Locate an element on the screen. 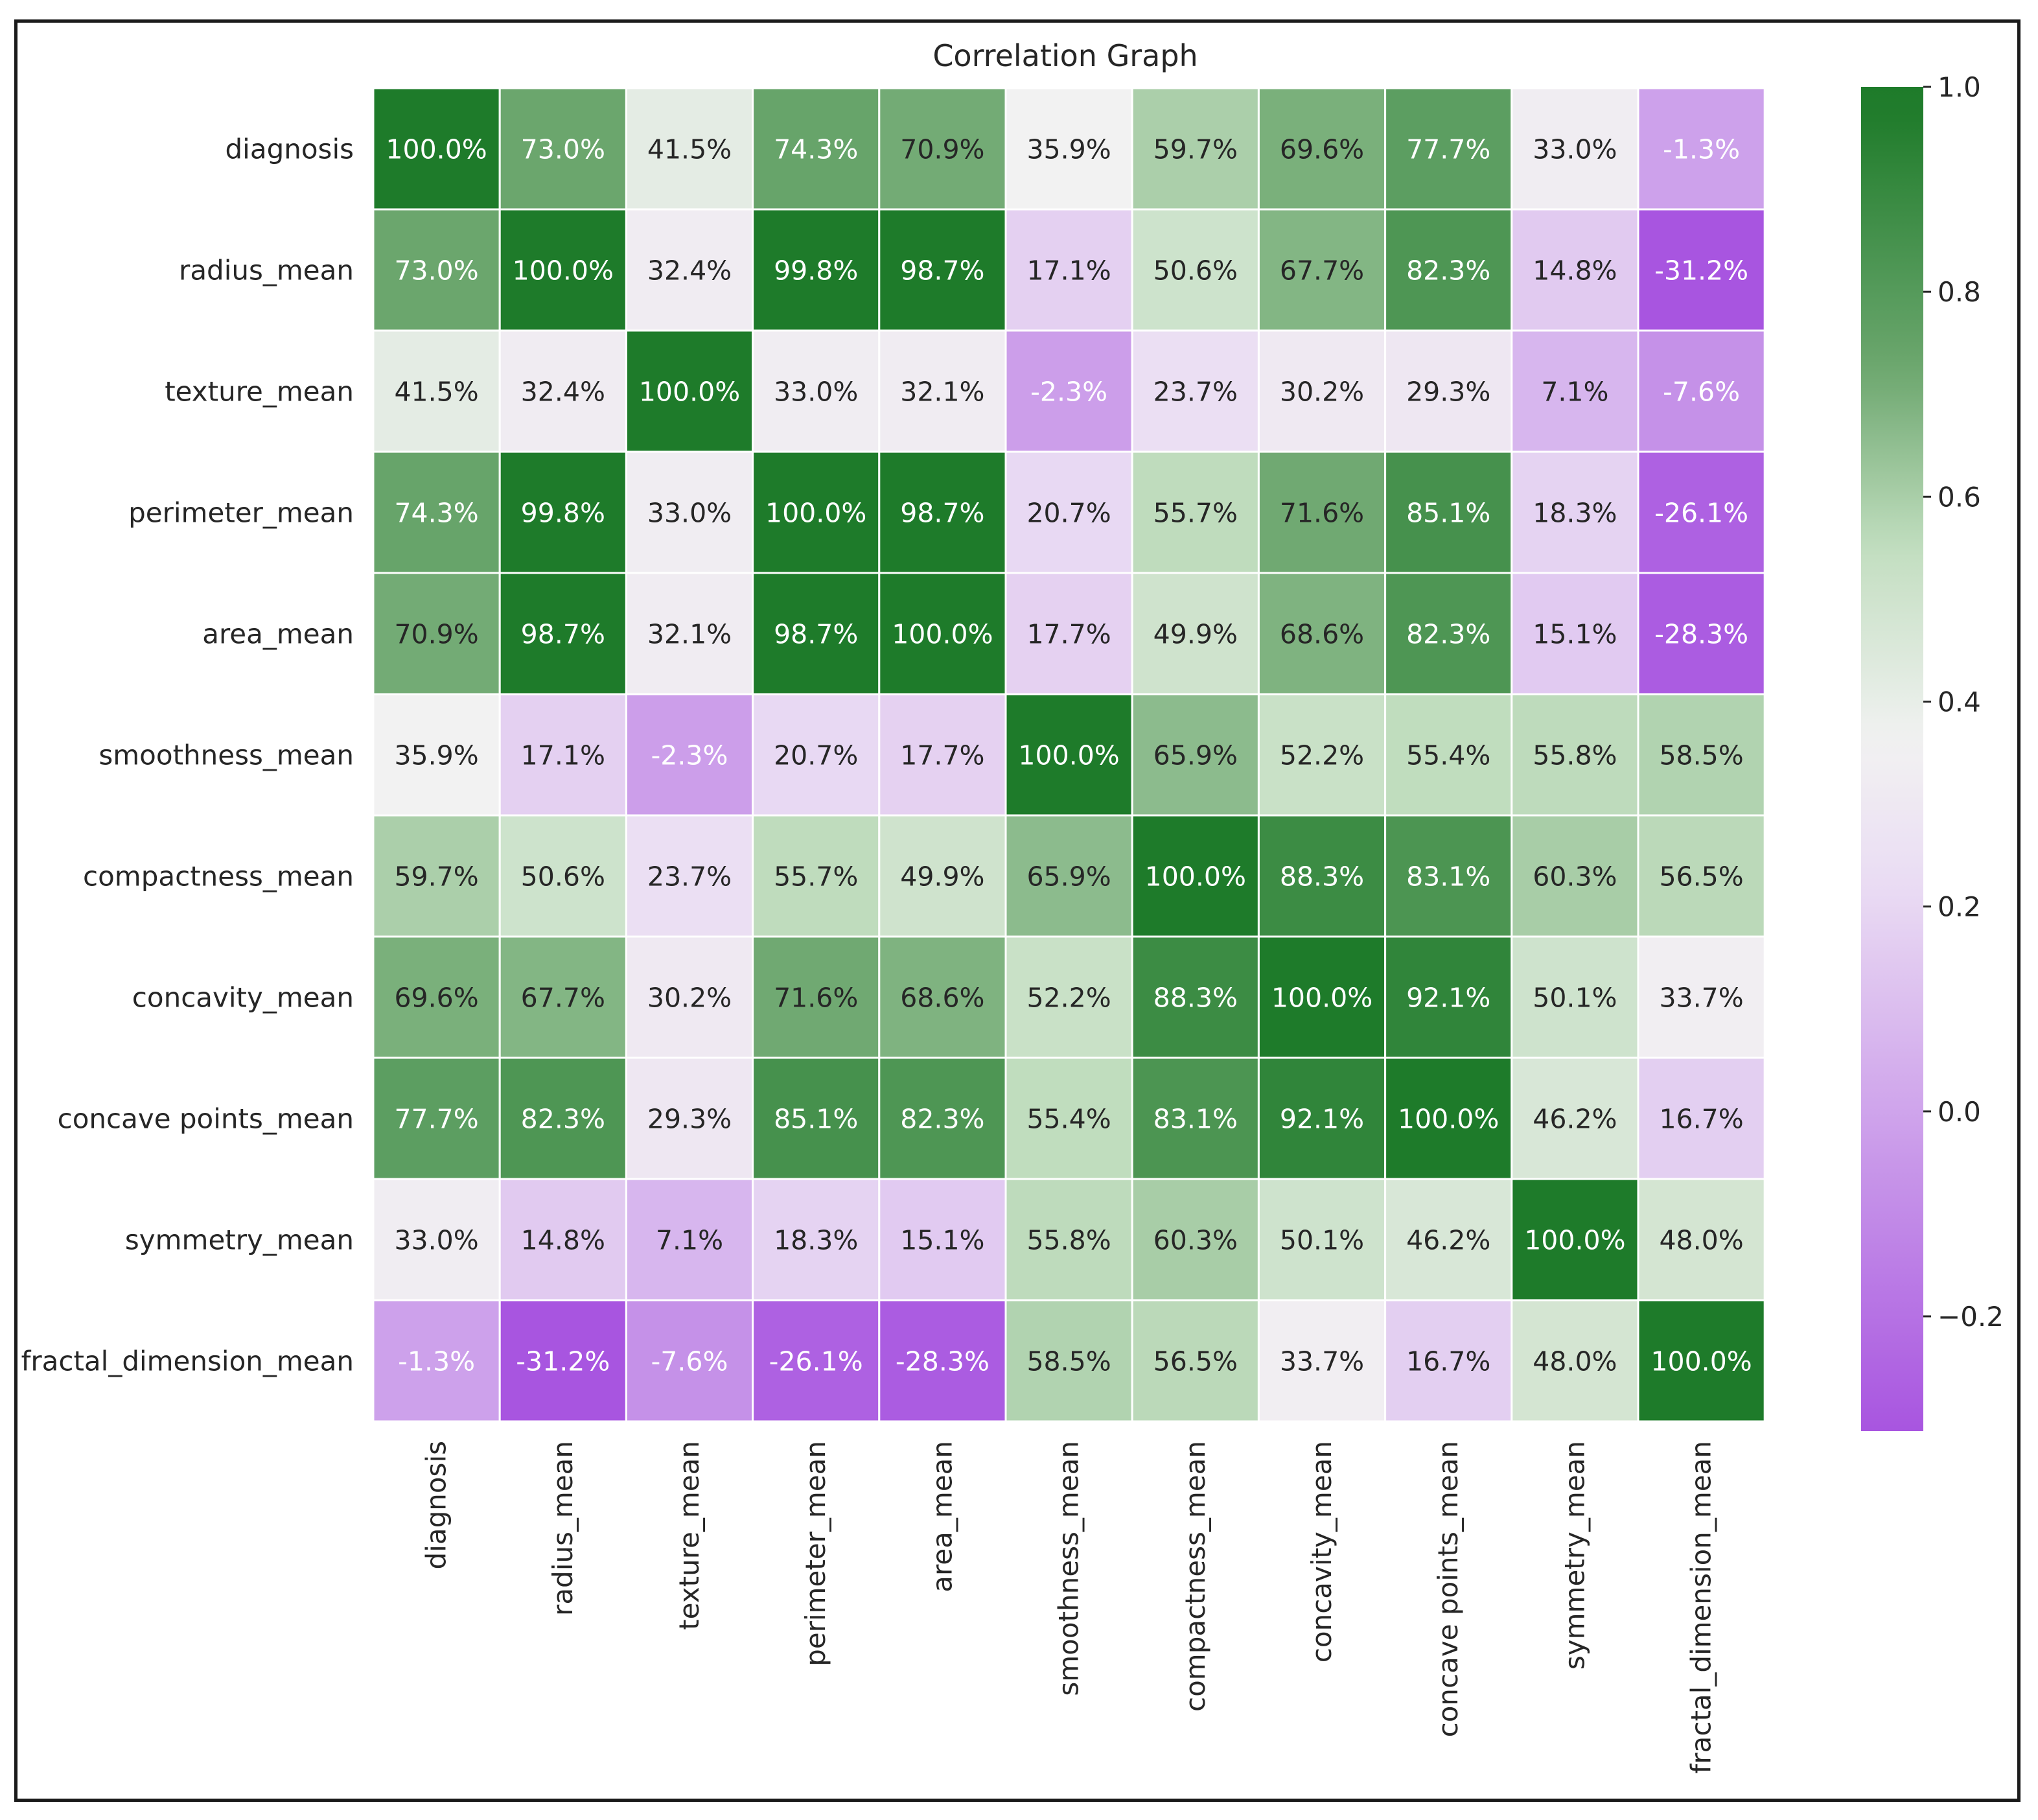 The height and width of the screenshot is (1820, 2038). cell-value-label: 59.7% is located at coordinates (436, 876).